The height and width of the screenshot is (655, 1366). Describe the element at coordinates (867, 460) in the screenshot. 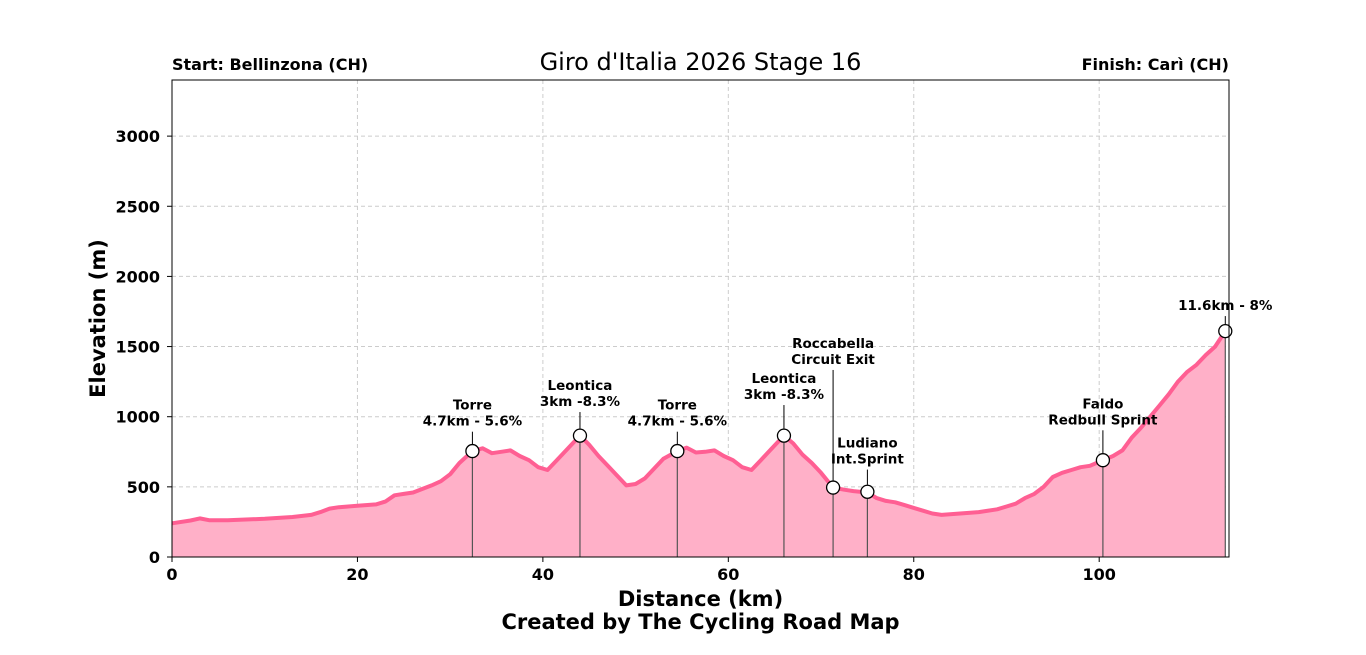

I see `marker-label: Int.Sprint` at that location.